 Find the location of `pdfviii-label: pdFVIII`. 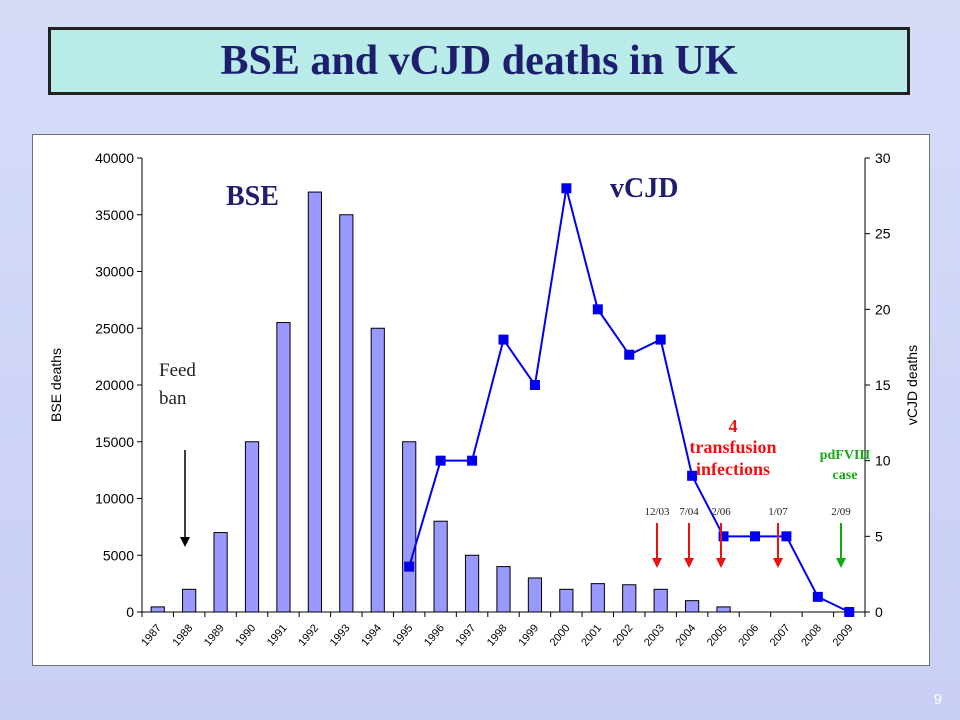

pdfviii-label: pdFVIII is located at coordinates (845, 455).